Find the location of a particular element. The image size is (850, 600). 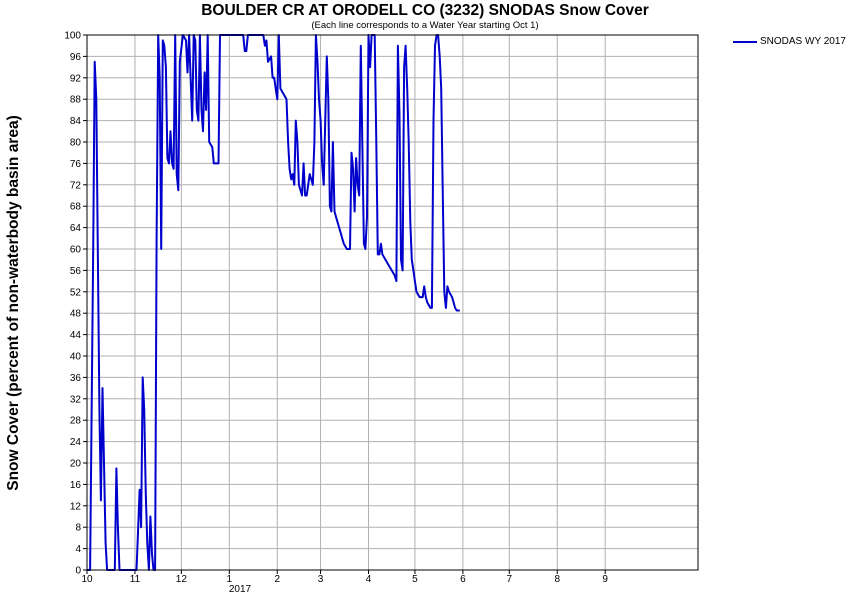

y-tick-label: 80 is located at coordinates (76, 143).